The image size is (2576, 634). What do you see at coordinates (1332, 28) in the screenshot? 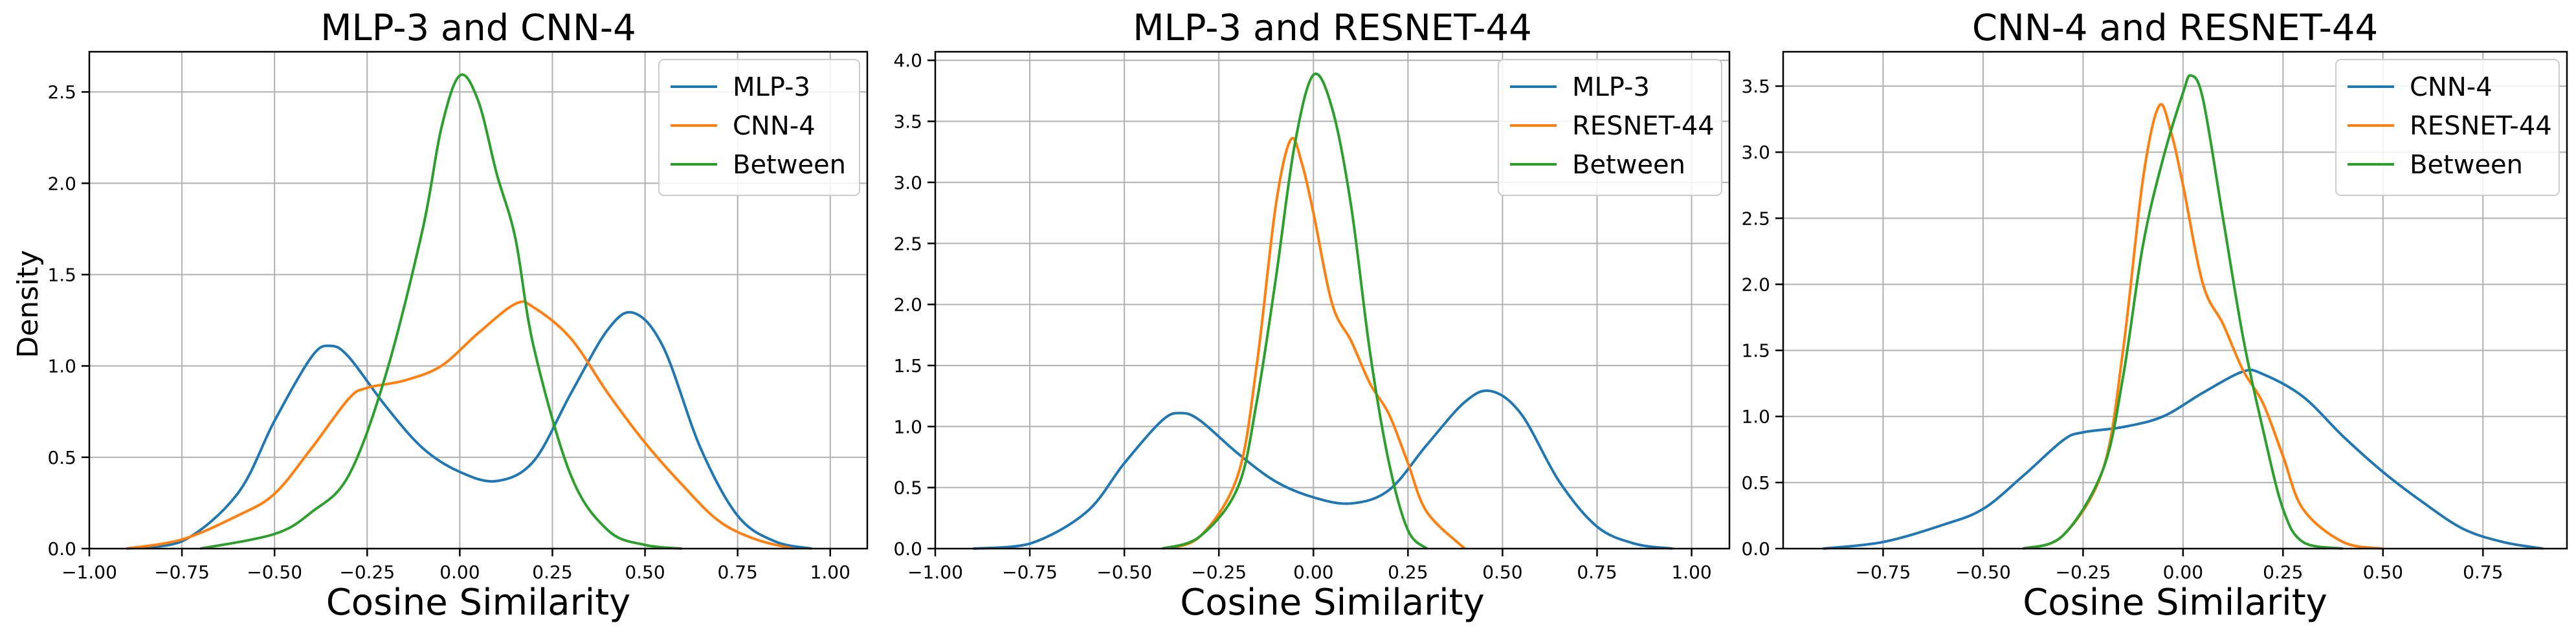
I see `chart-title: MLP-3 and RESNET-44` at bounding box center [1332, 28].